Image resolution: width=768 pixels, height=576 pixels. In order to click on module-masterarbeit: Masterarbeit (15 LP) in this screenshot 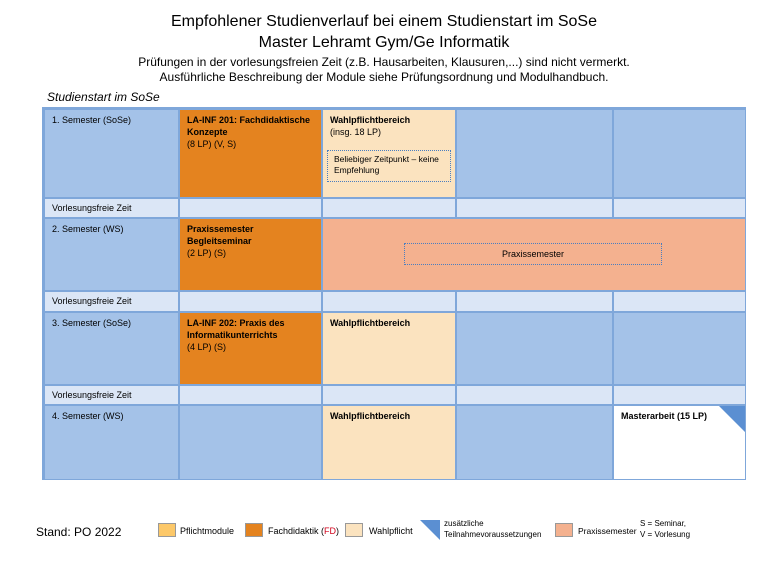, I will do `click(679, 442)`.